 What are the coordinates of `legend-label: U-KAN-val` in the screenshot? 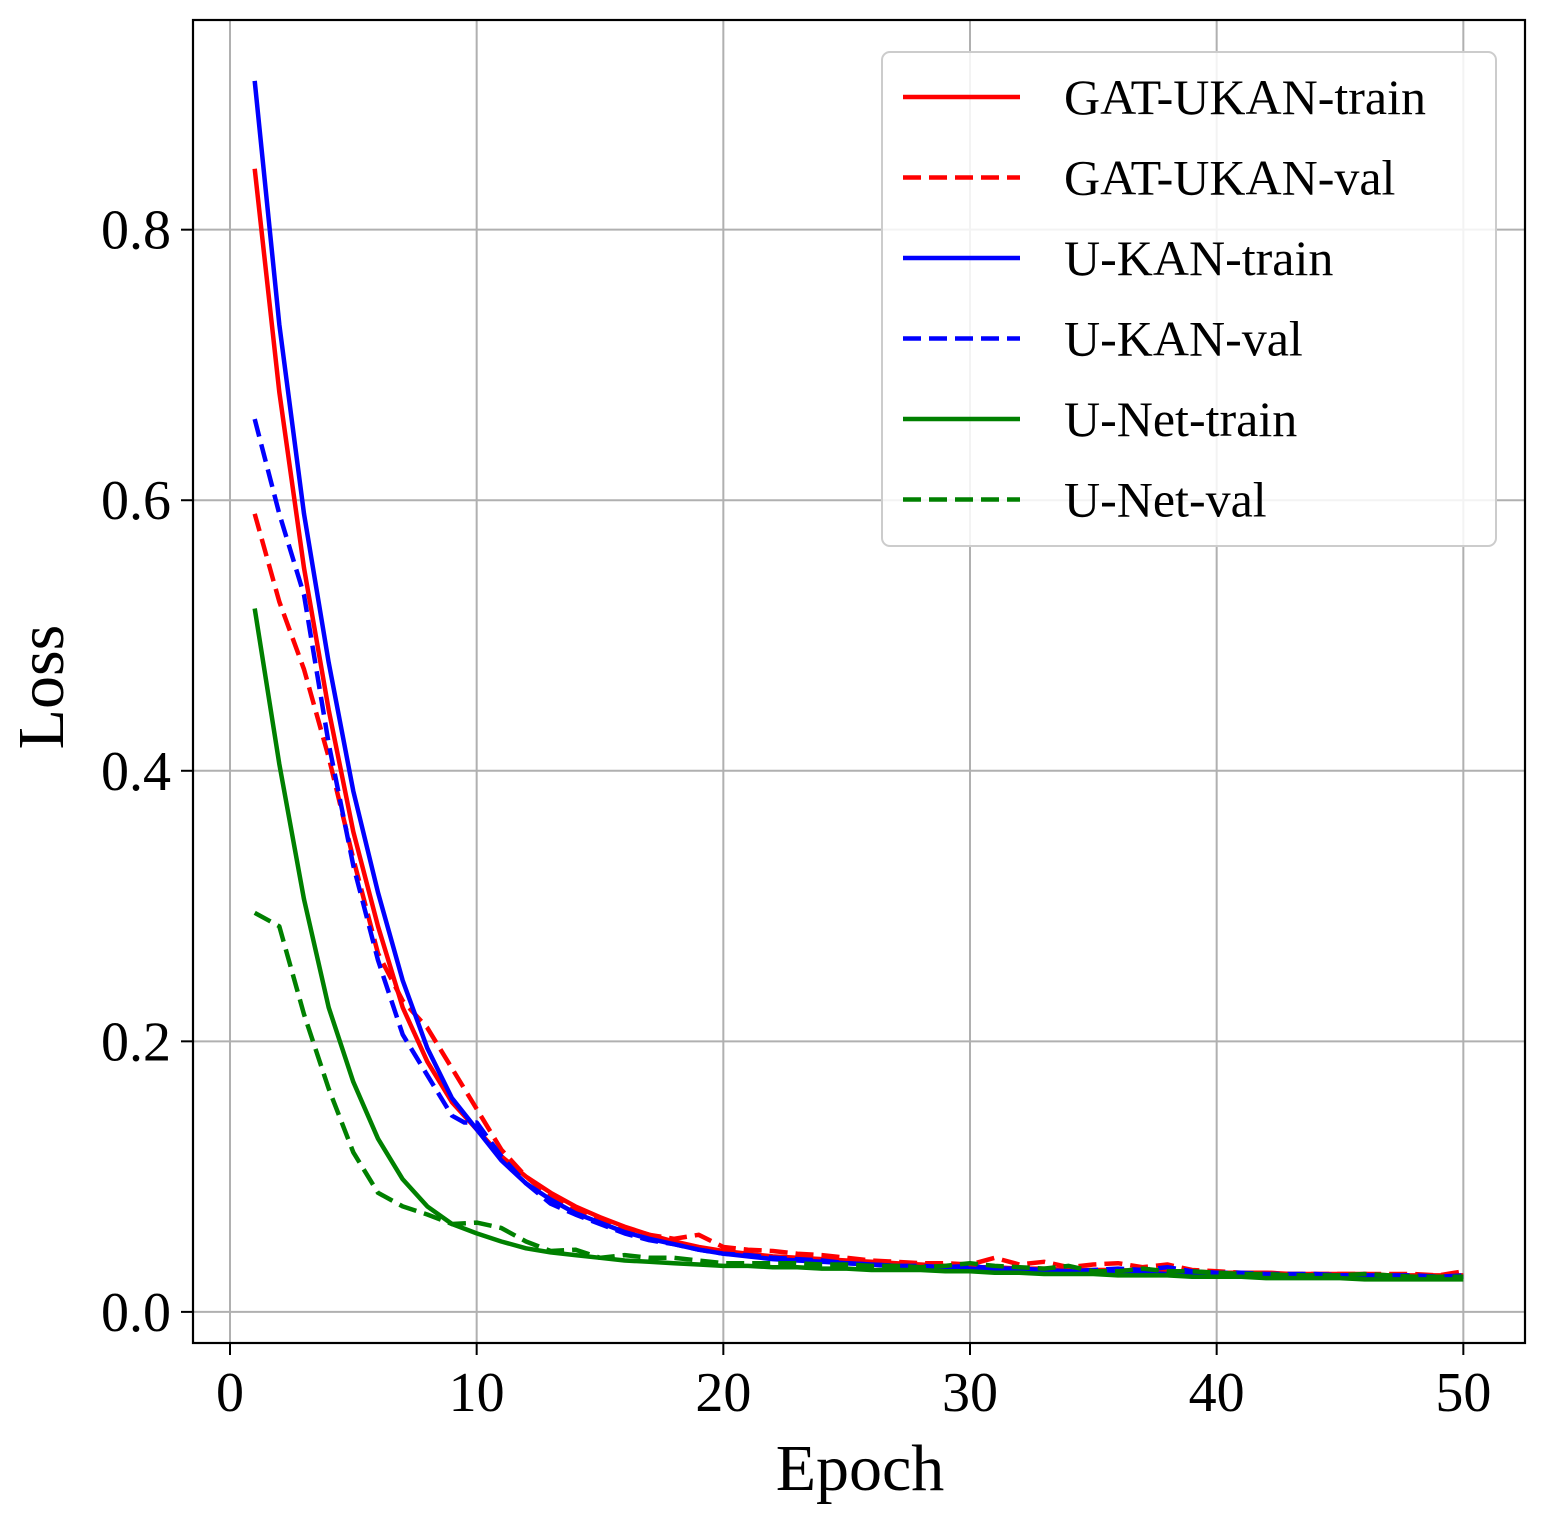 It's located at (1183, 339).